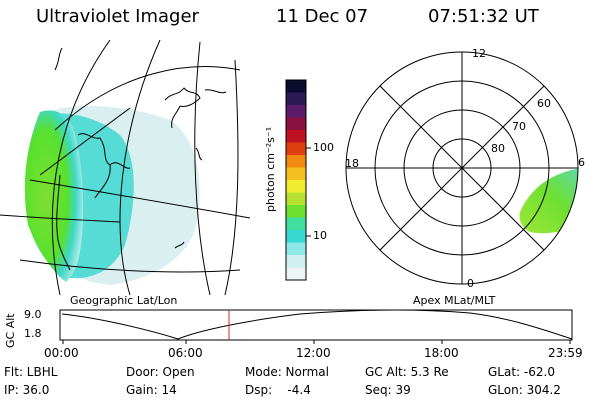 The width and height of the screenshot is (600, 400). I want to click on dial-meridian-diagonal-b, so click(462, 168).